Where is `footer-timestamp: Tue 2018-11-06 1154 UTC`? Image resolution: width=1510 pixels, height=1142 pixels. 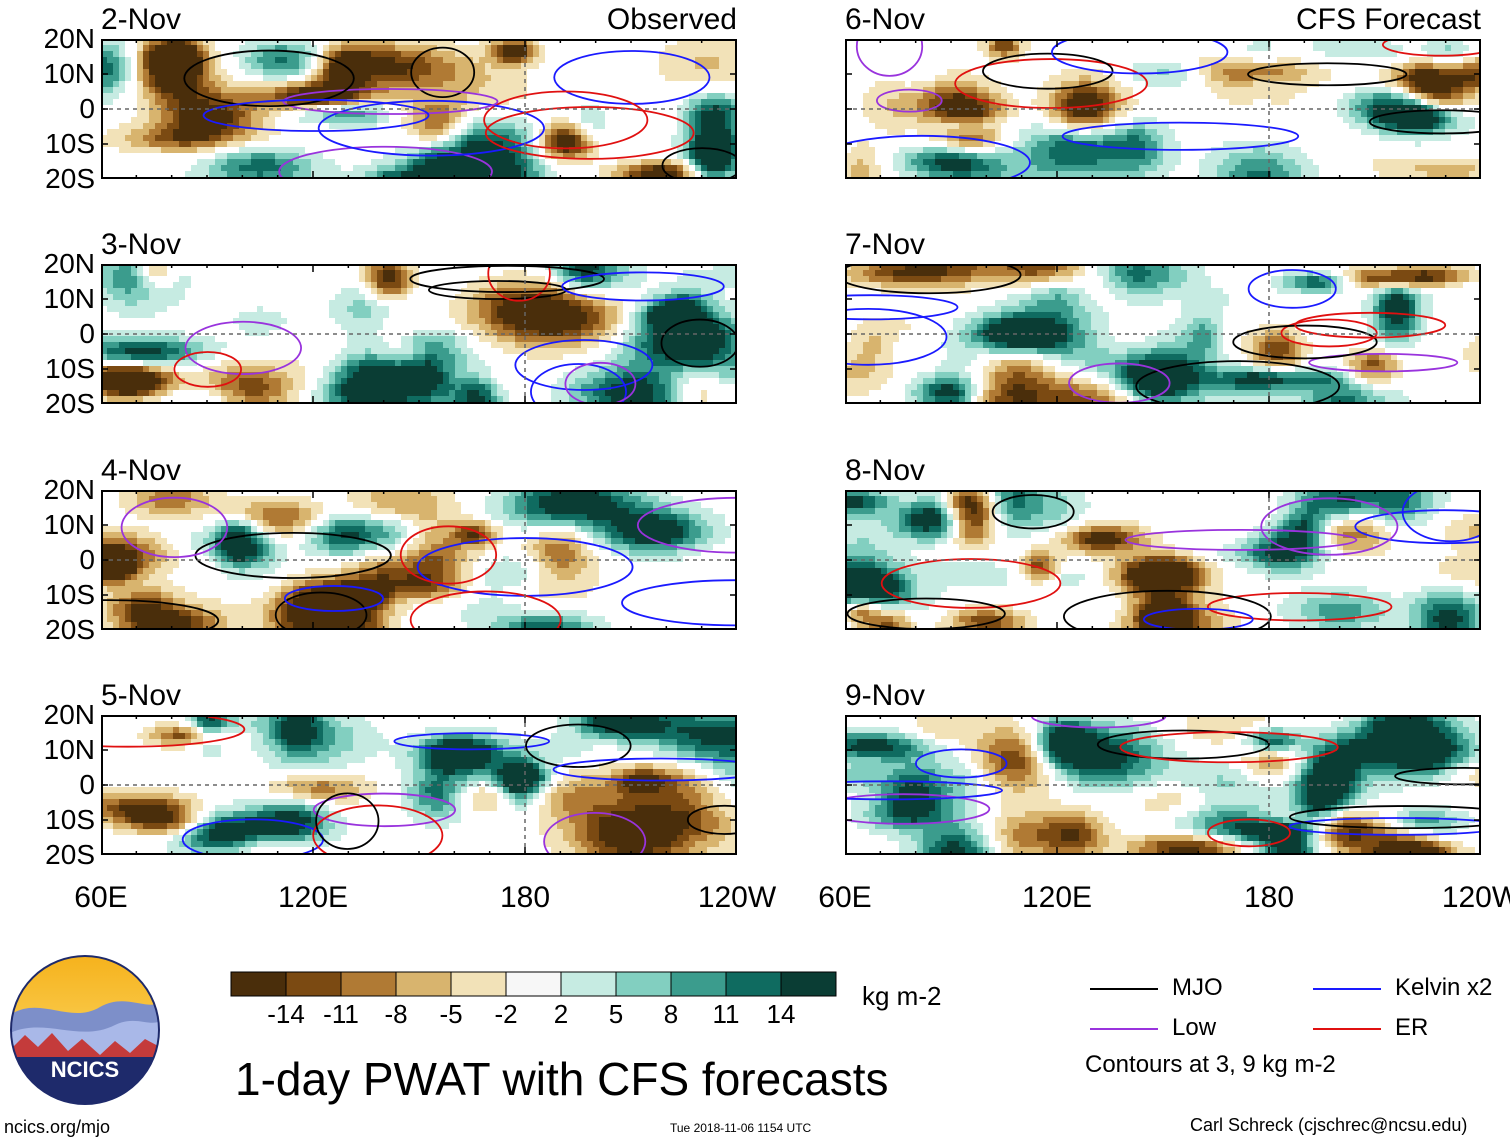
footer-timestamp: Tue 2018-11-06 1154 UTC is located at coordinates (741, 1128).